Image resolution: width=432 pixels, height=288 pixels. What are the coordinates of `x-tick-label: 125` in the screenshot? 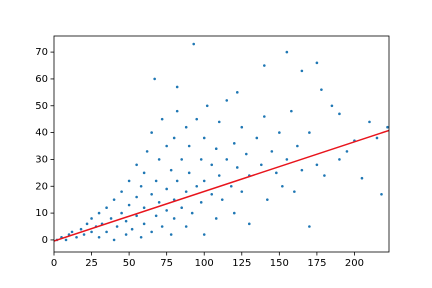 It's located at (241, 263).